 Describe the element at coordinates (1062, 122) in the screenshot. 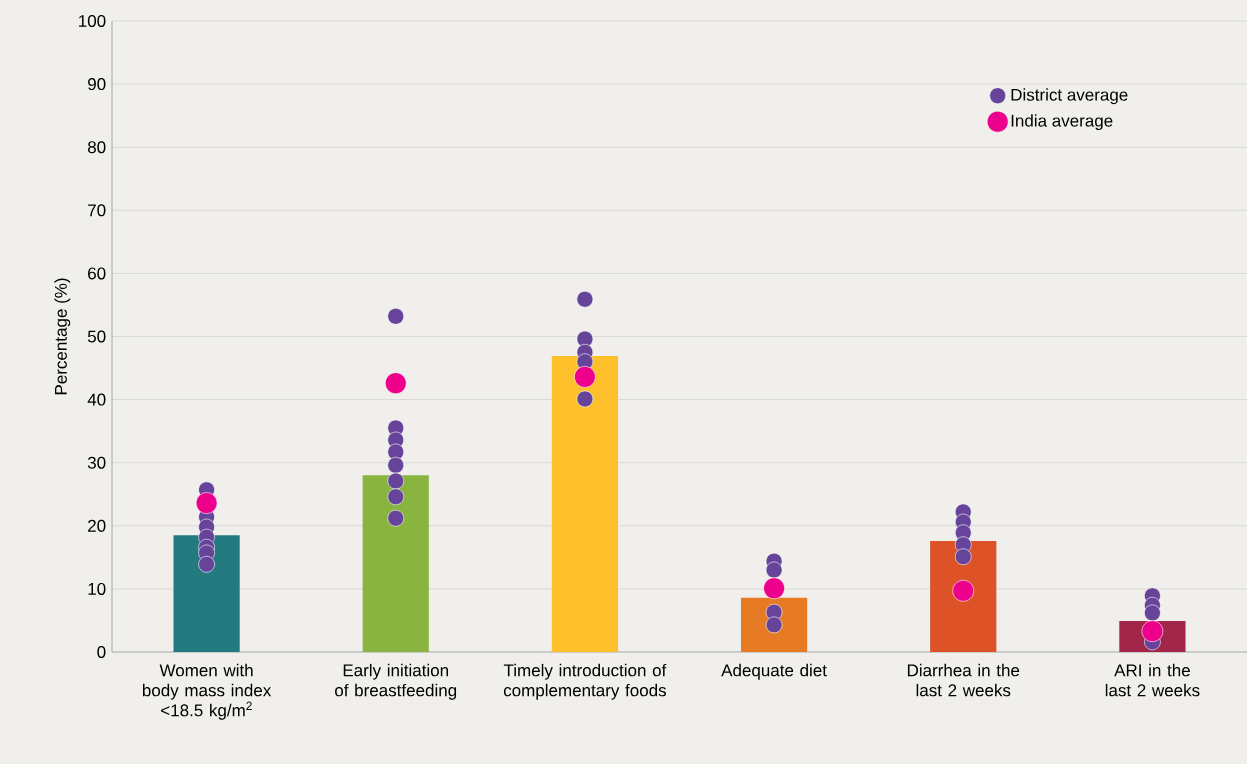

I see `legend-label: India average` at that location.